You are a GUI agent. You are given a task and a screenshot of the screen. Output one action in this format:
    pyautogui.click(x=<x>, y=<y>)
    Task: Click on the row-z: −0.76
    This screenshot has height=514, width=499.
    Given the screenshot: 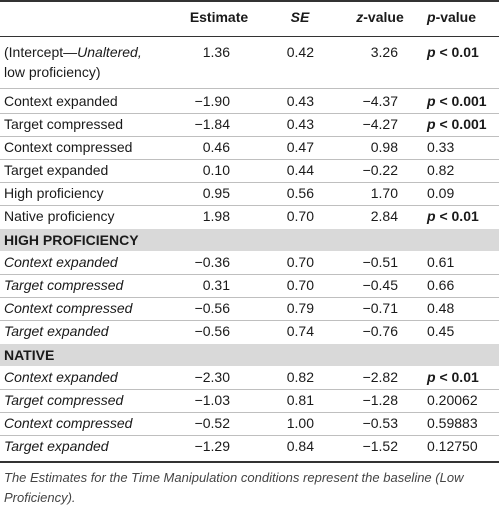 What is the action you would take?
    pyautogui.click(x=380, y=331)
    